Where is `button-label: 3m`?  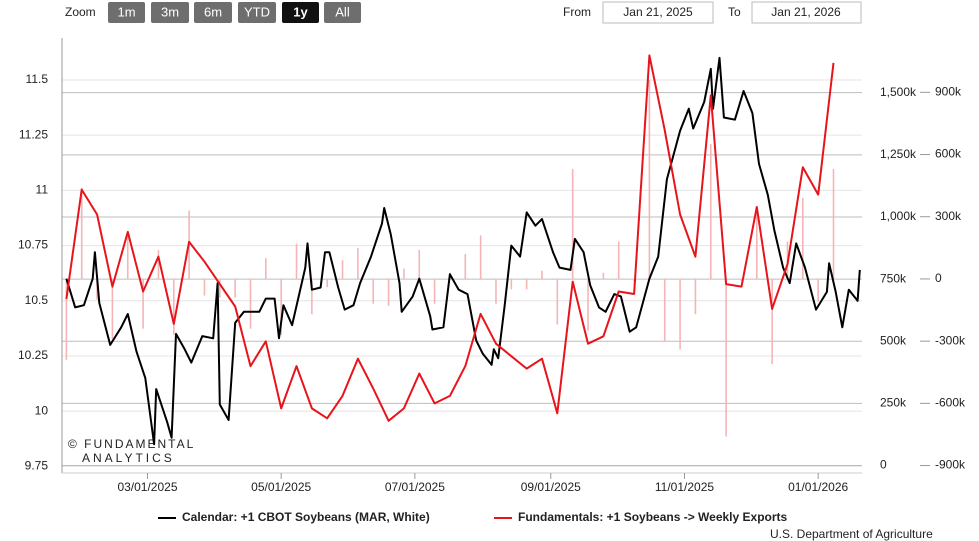
button-label: 3m is located at coordinates (170, 11).